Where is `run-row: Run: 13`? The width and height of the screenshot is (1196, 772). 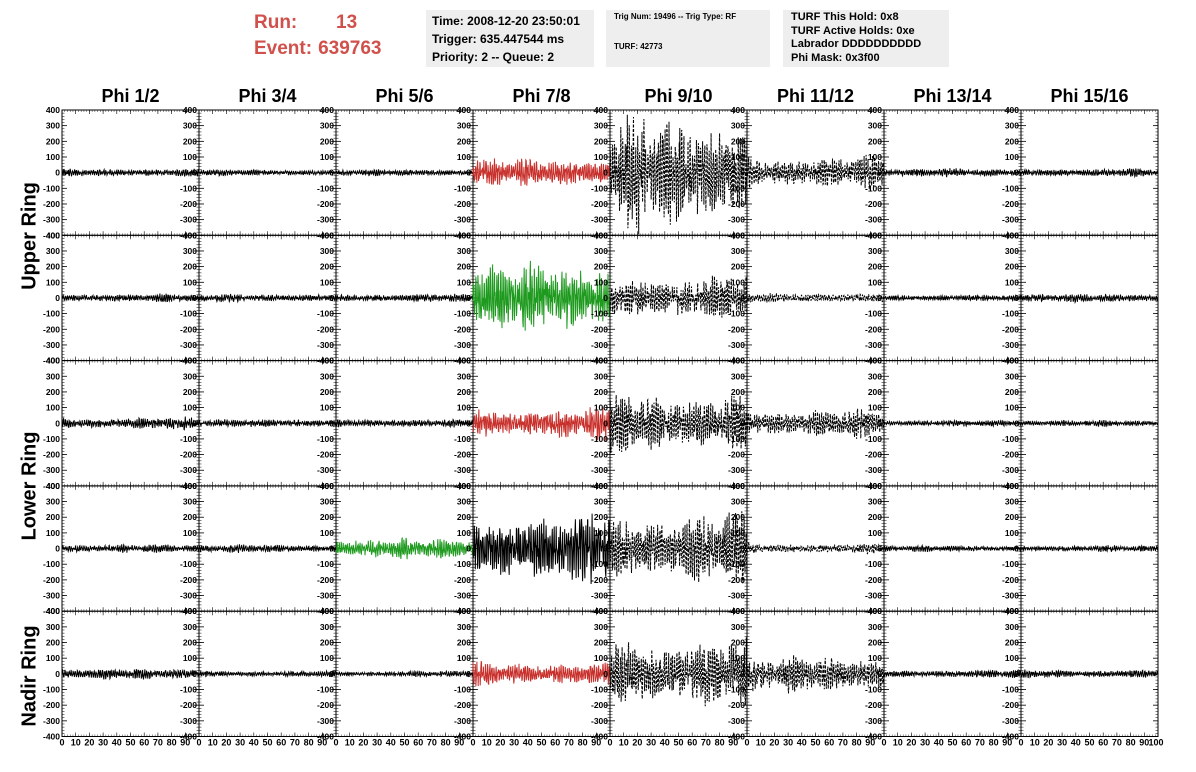
run-row: Run: 13 is located at coordinates (317, 23).